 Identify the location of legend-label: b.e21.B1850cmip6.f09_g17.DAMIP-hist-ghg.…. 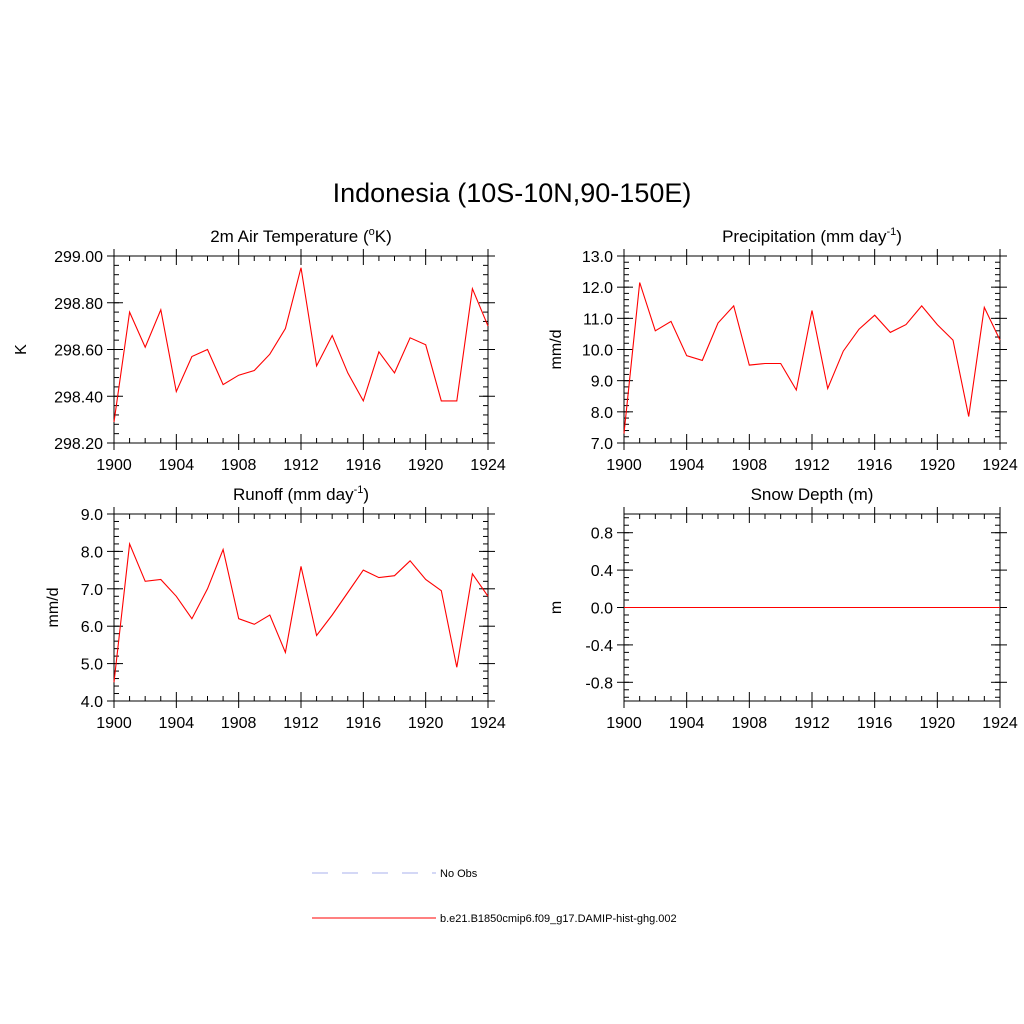
(558, 919).